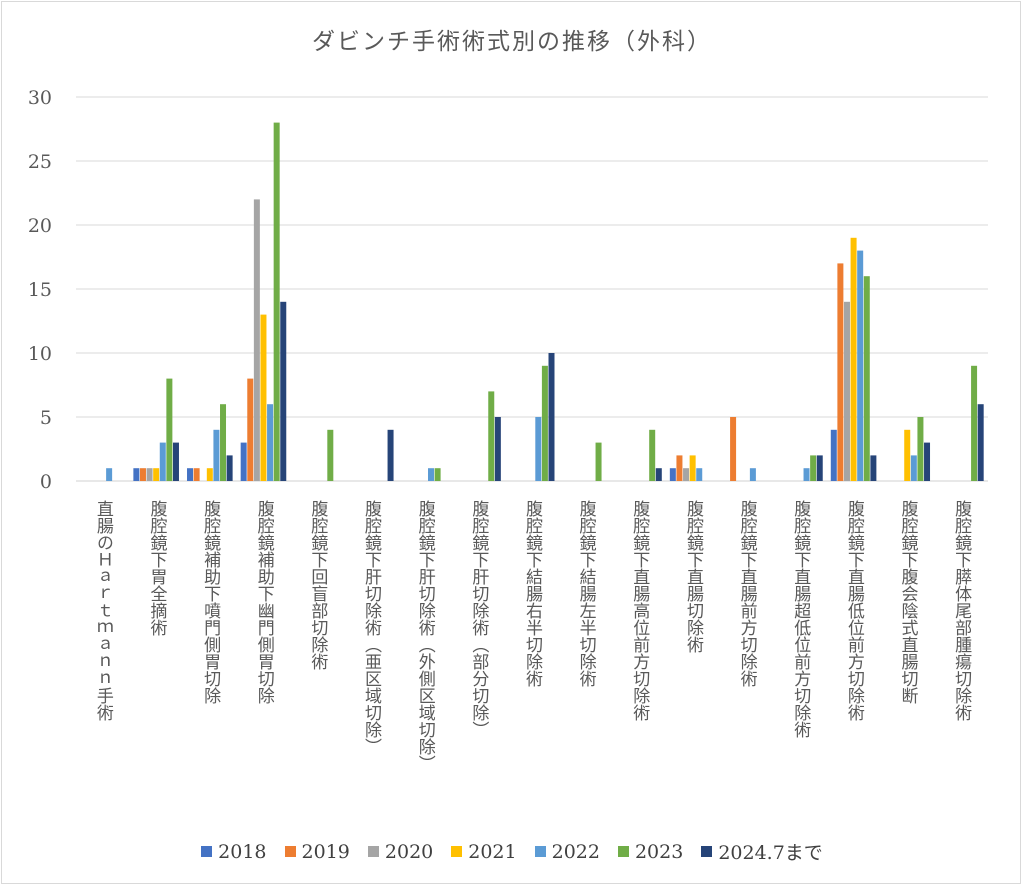  What do you see at coordinates (961, 610) in the screenshot?
I see `x-category-label: 腹腔鏡下膵体尾部腫瘍切除術` at bounding box center [961, 610].